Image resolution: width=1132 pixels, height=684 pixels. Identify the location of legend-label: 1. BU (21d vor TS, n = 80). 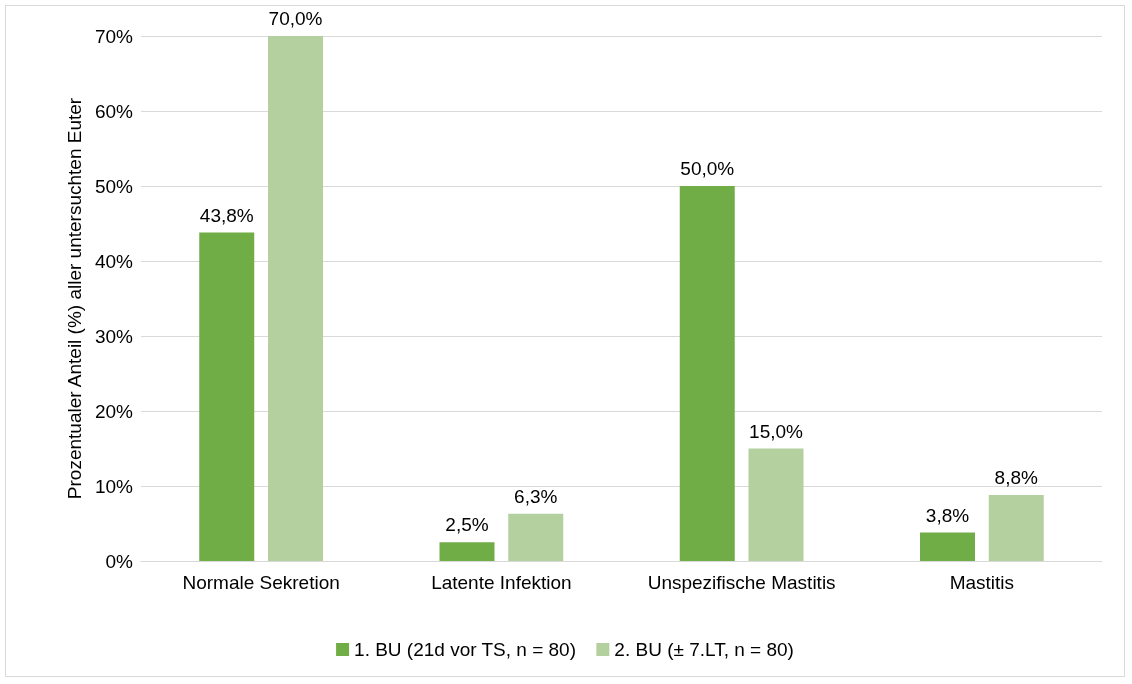
(465, 649).